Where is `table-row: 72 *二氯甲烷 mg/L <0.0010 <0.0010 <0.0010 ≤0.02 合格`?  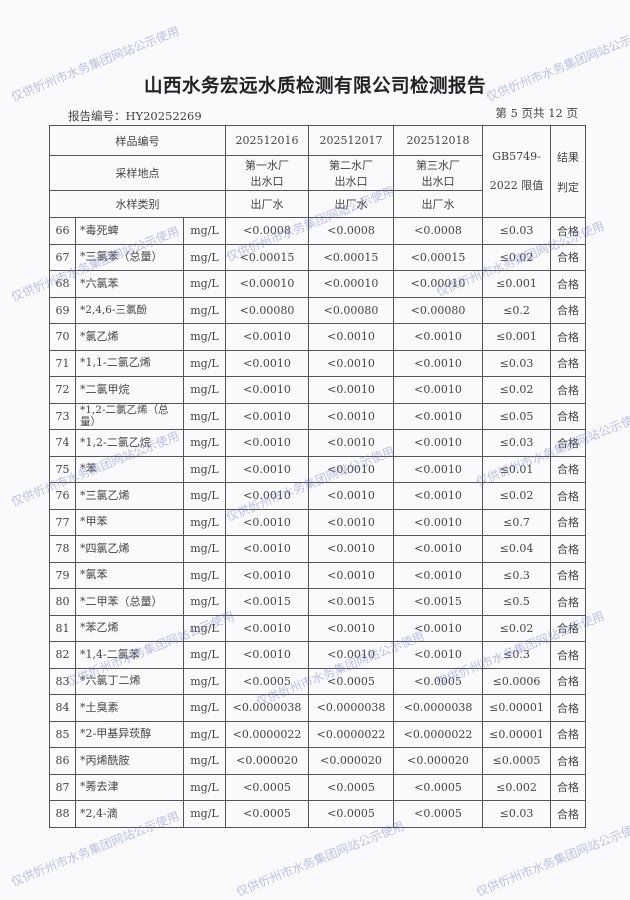
table-row: 72 *二氯甲烷 mg/L <0.0010 <0.0010 <0.0010 ≤0.02 合格 is located at coordinates (317, 390).